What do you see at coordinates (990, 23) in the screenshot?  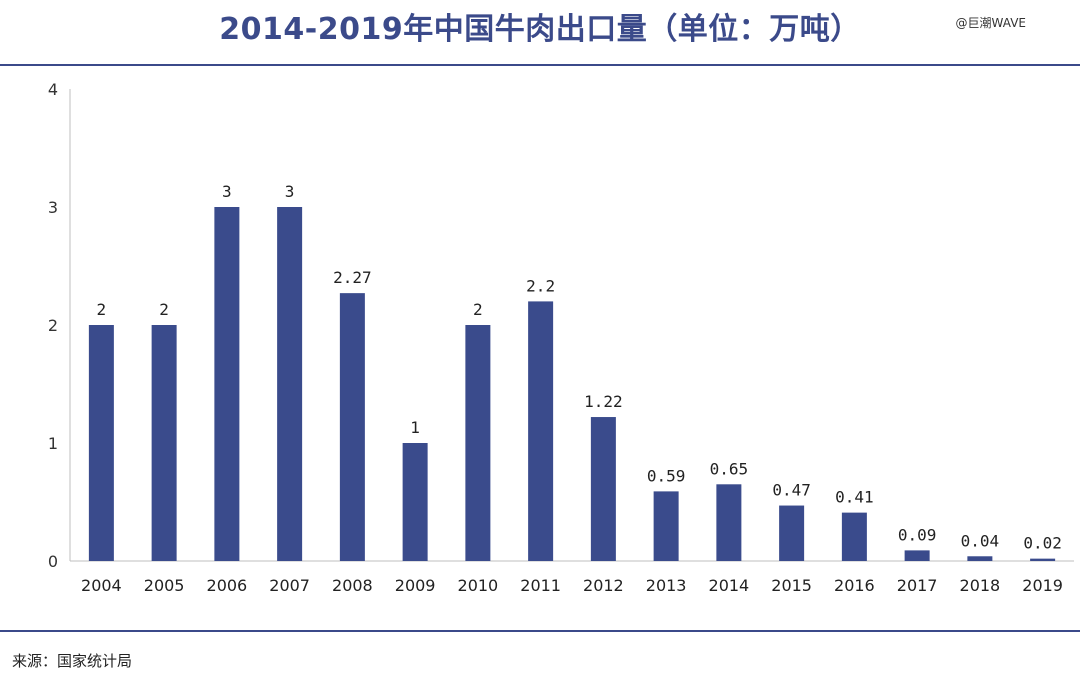 I see `watermark: @巨潮WAVE` at bounding box center [990, 23].